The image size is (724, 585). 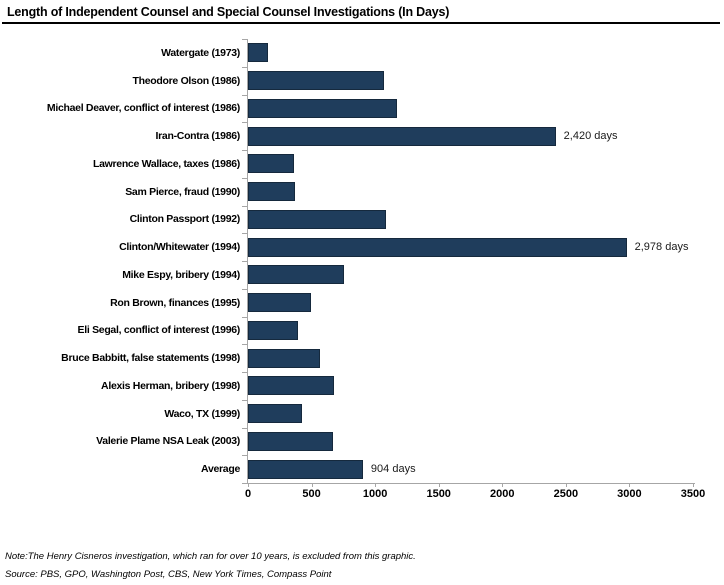 I want to click on category-label: Bruce Babbitt, false statements (1998), so click(x=150, y=358).